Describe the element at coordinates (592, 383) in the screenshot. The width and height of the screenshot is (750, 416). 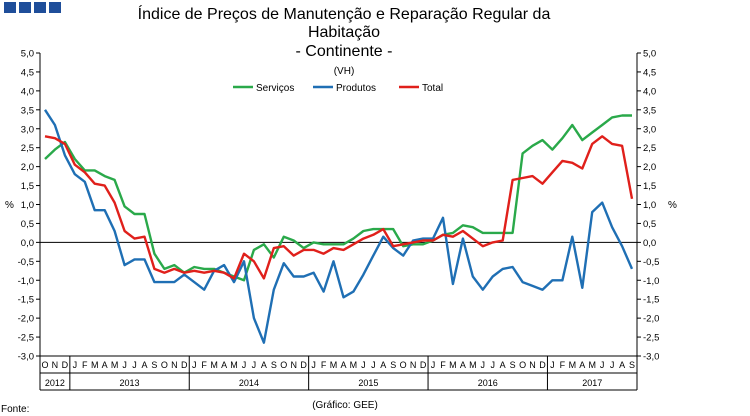
I see `year-label: 2017` at that location.